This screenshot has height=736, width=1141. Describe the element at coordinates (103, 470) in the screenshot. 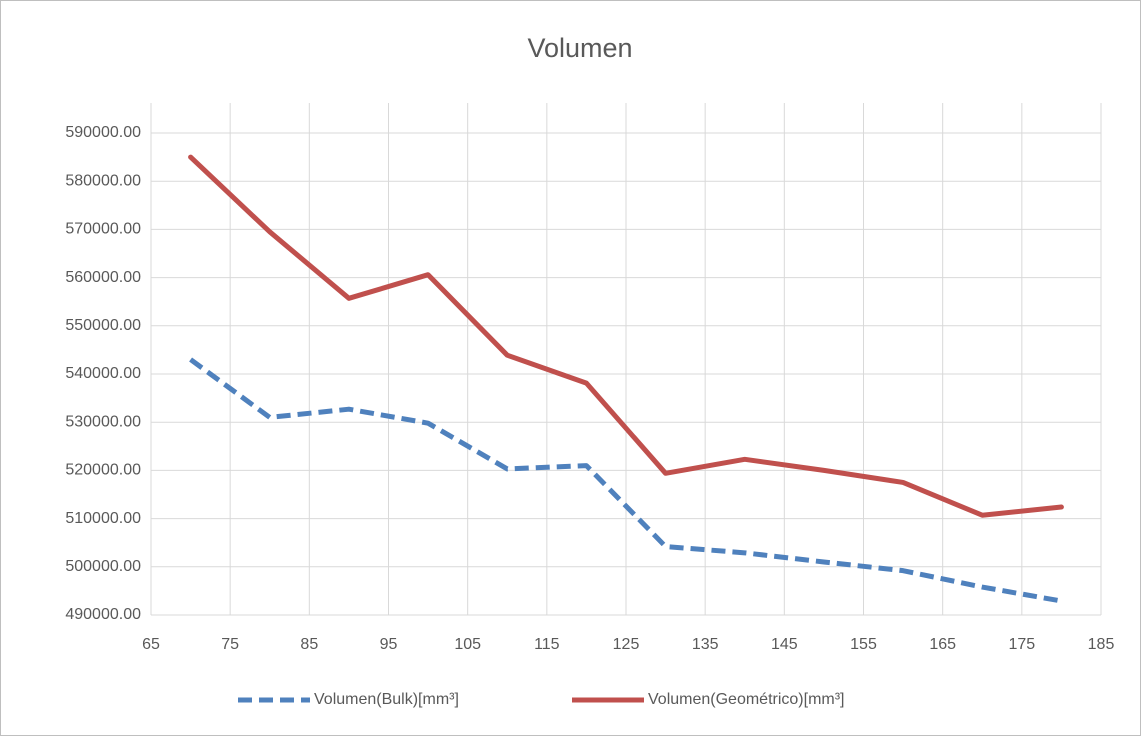

I see `y-tick-label: 520000.00` at that location.